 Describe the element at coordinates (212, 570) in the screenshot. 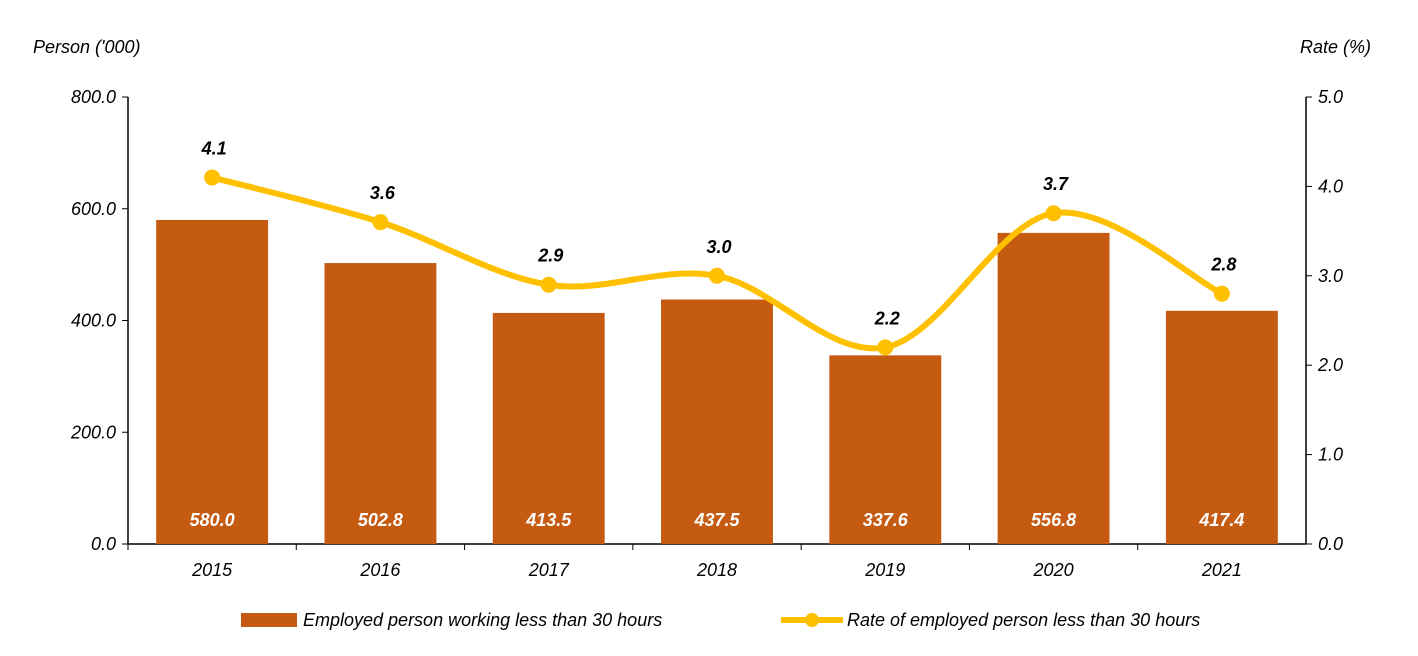

I see `x-axis-tick-label: 2015` at that location.